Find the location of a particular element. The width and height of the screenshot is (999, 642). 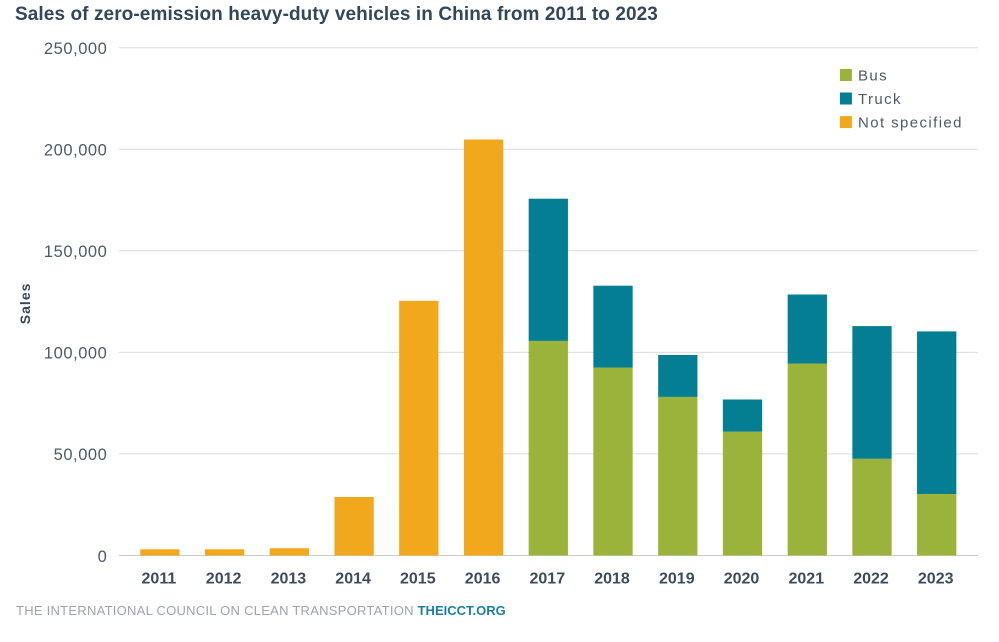

svg-text: 2013 is located at coordinates (289, 578).